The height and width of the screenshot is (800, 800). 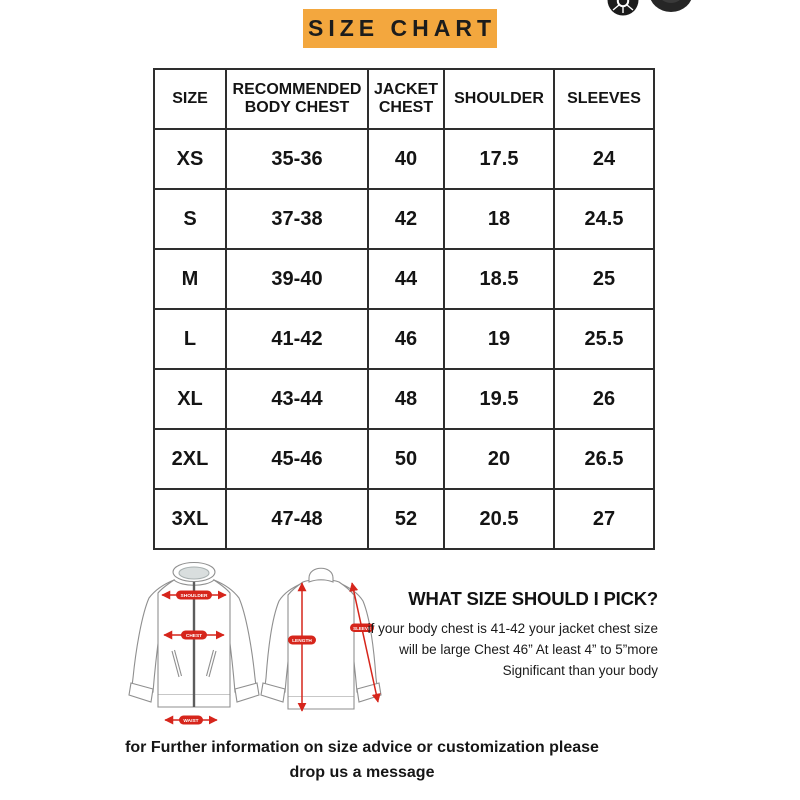 I want to click on measurement-cell: 25.5, so click(x=604, y=339).